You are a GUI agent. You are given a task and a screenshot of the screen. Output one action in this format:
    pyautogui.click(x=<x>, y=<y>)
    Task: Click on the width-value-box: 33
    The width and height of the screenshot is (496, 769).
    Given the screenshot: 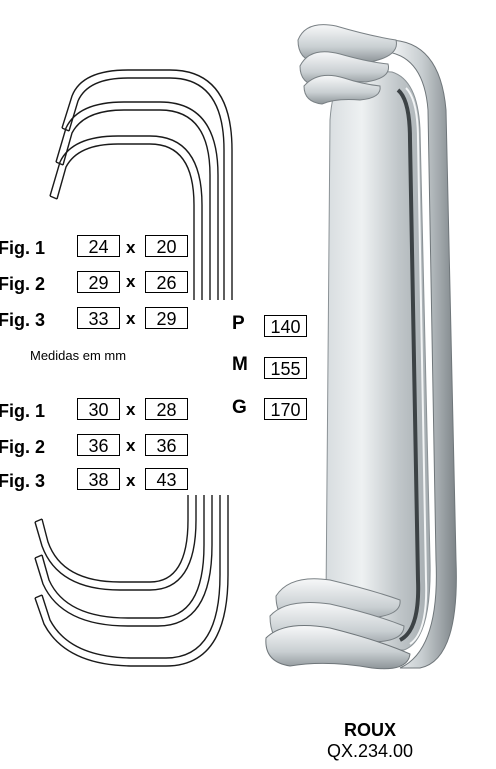 What is the action you would take?
    pyautogui.click(x=98, y=318)
    